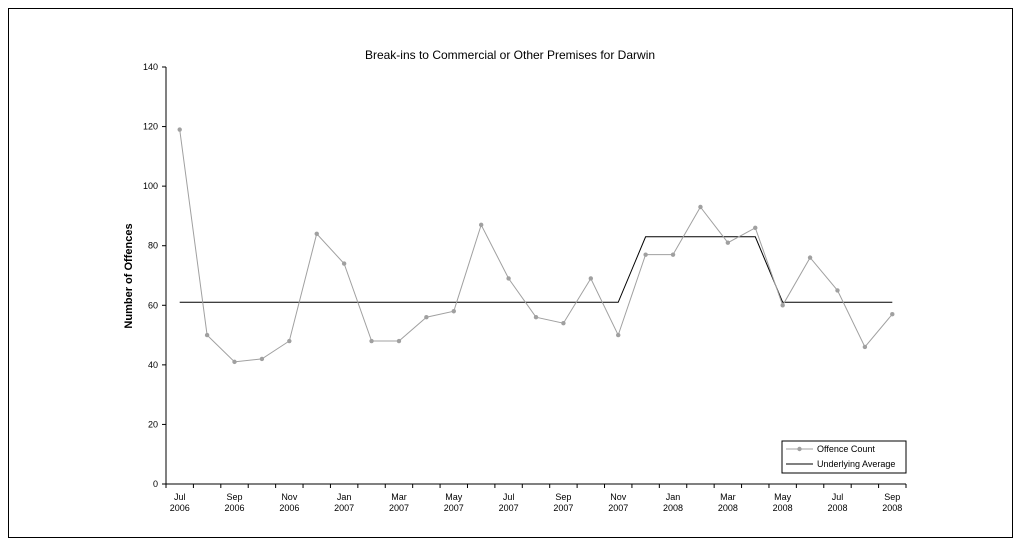 This screenshot has height=538, width=1021. What do you see at coordinates (153, 246) in the screenshot?
I see `y-tick-label: 80` at bounding box center [153, 246].